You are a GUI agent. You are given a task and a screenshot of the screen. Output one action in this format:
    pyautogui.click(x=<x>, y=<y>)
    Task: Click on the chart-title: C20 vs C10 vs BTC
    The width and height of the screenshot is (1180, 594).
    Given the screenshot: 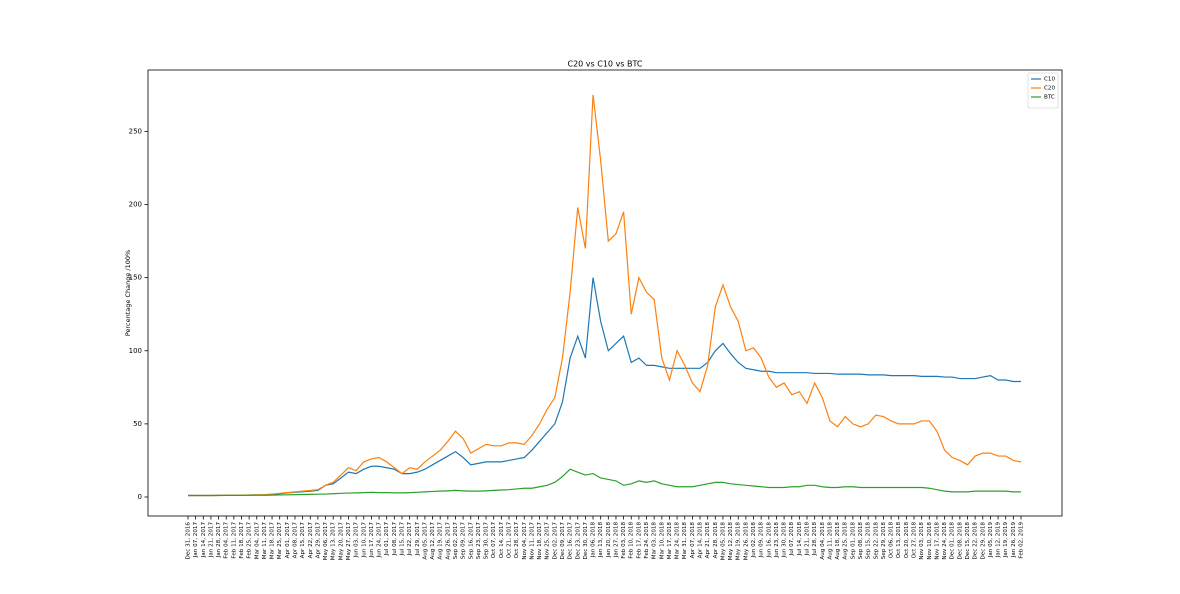 What is the action you would take?
    pyautogui.click(x=605, y=64)
    